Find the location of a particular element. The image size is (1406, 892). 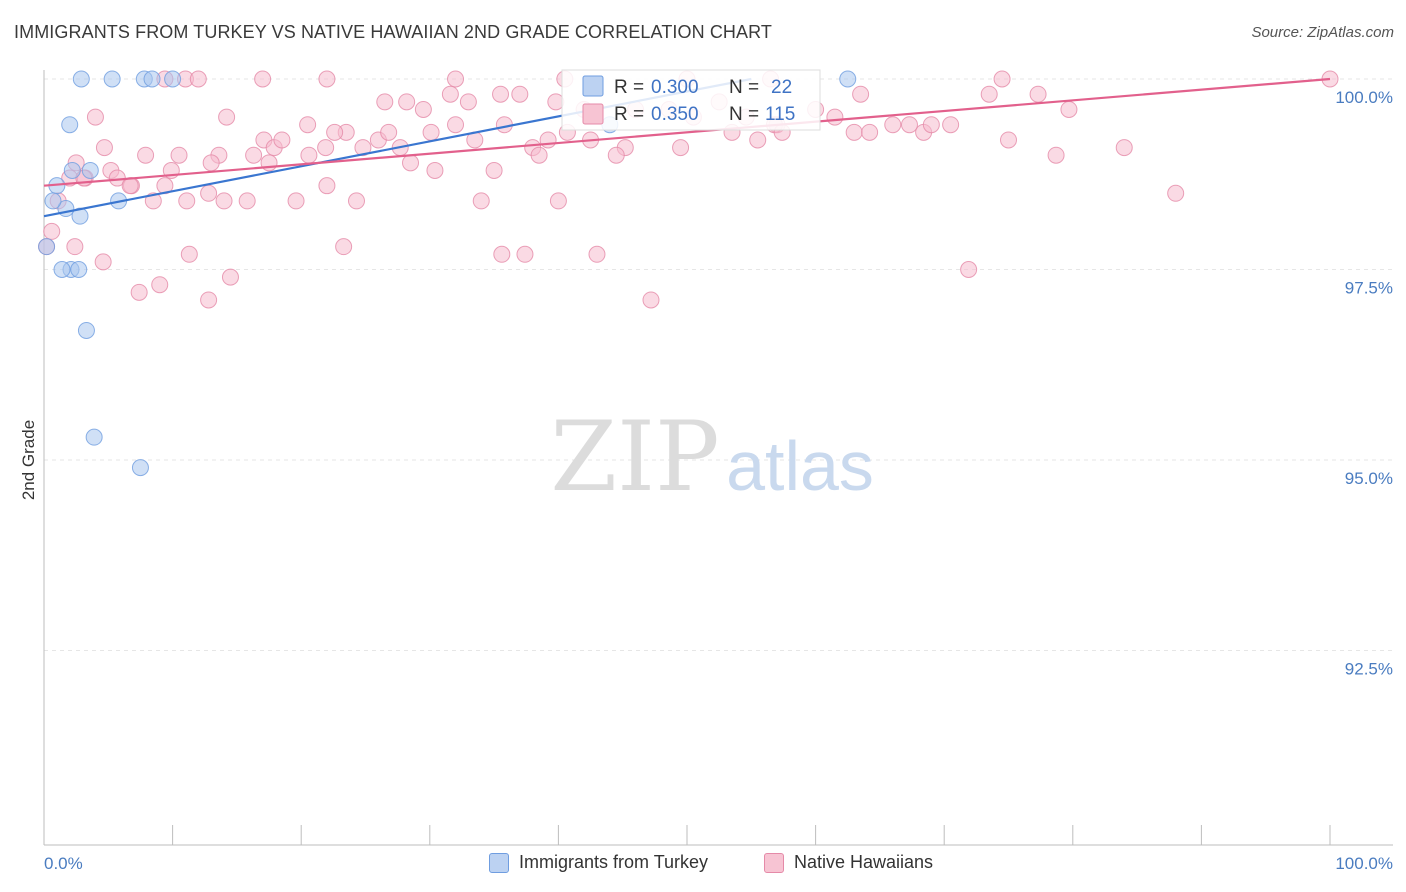

series-legend: Immigrants from Turkey Native Hawaiians is located at coordinates (703, 865).